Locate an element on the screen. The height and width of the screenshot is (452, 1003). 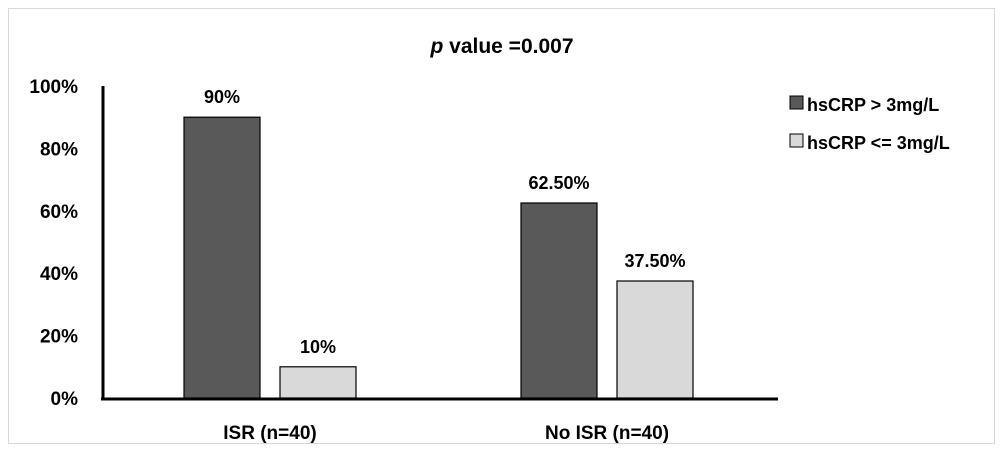
y-tick-label: 0% is located at coordinates (65, 399).